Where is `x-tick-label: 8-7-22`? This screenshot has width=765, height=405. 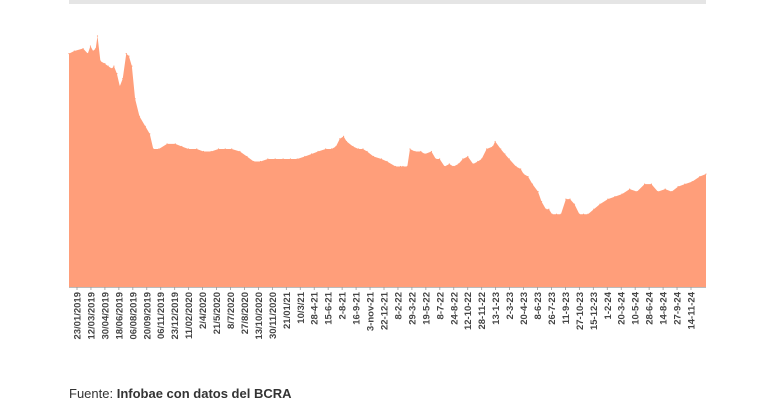
x-tick-label: 8-7-22 is located at coordinates (440, 305).